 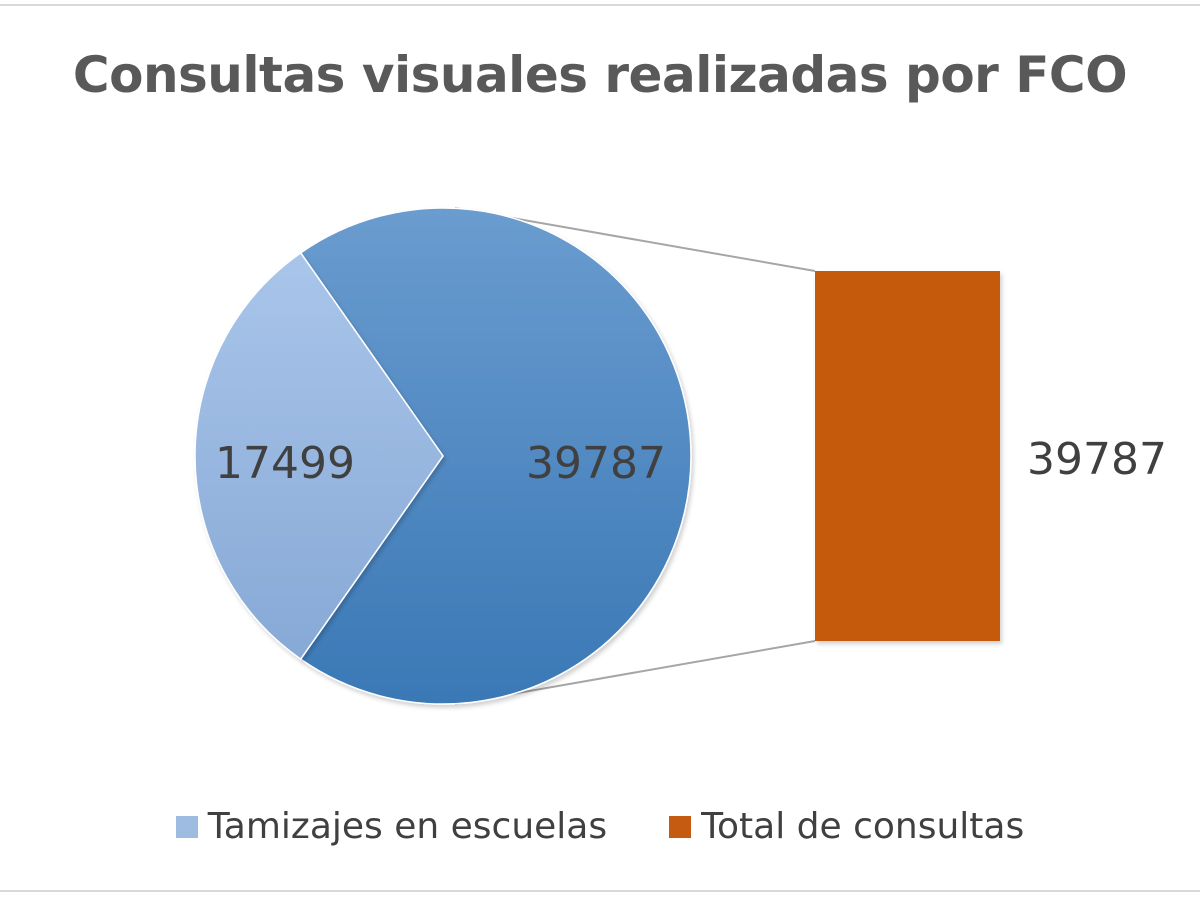 I want to click on data-label-bar: 39787, so click(x=1097, y=459).